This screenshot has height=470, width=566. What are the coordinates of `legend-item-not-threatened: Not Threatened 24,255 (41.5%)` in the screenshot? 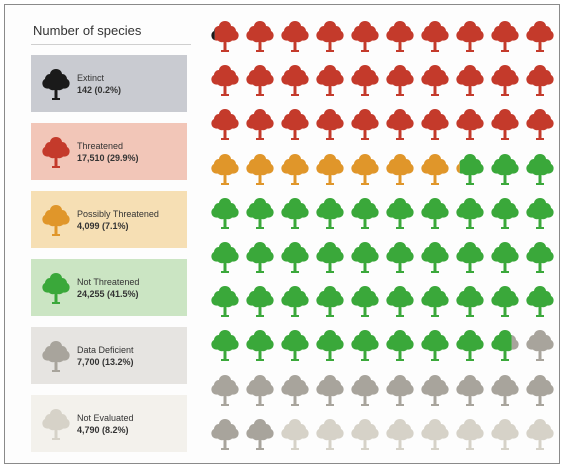 It's located at (109, 287).